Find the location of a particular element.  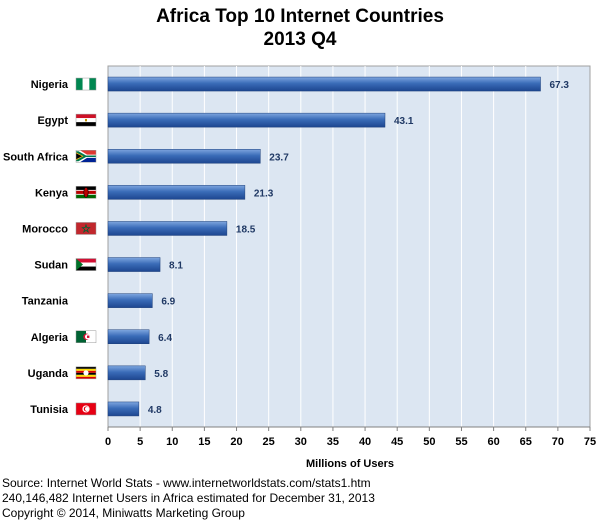

sudan-flag-icon is located at coordinates (86, 264).